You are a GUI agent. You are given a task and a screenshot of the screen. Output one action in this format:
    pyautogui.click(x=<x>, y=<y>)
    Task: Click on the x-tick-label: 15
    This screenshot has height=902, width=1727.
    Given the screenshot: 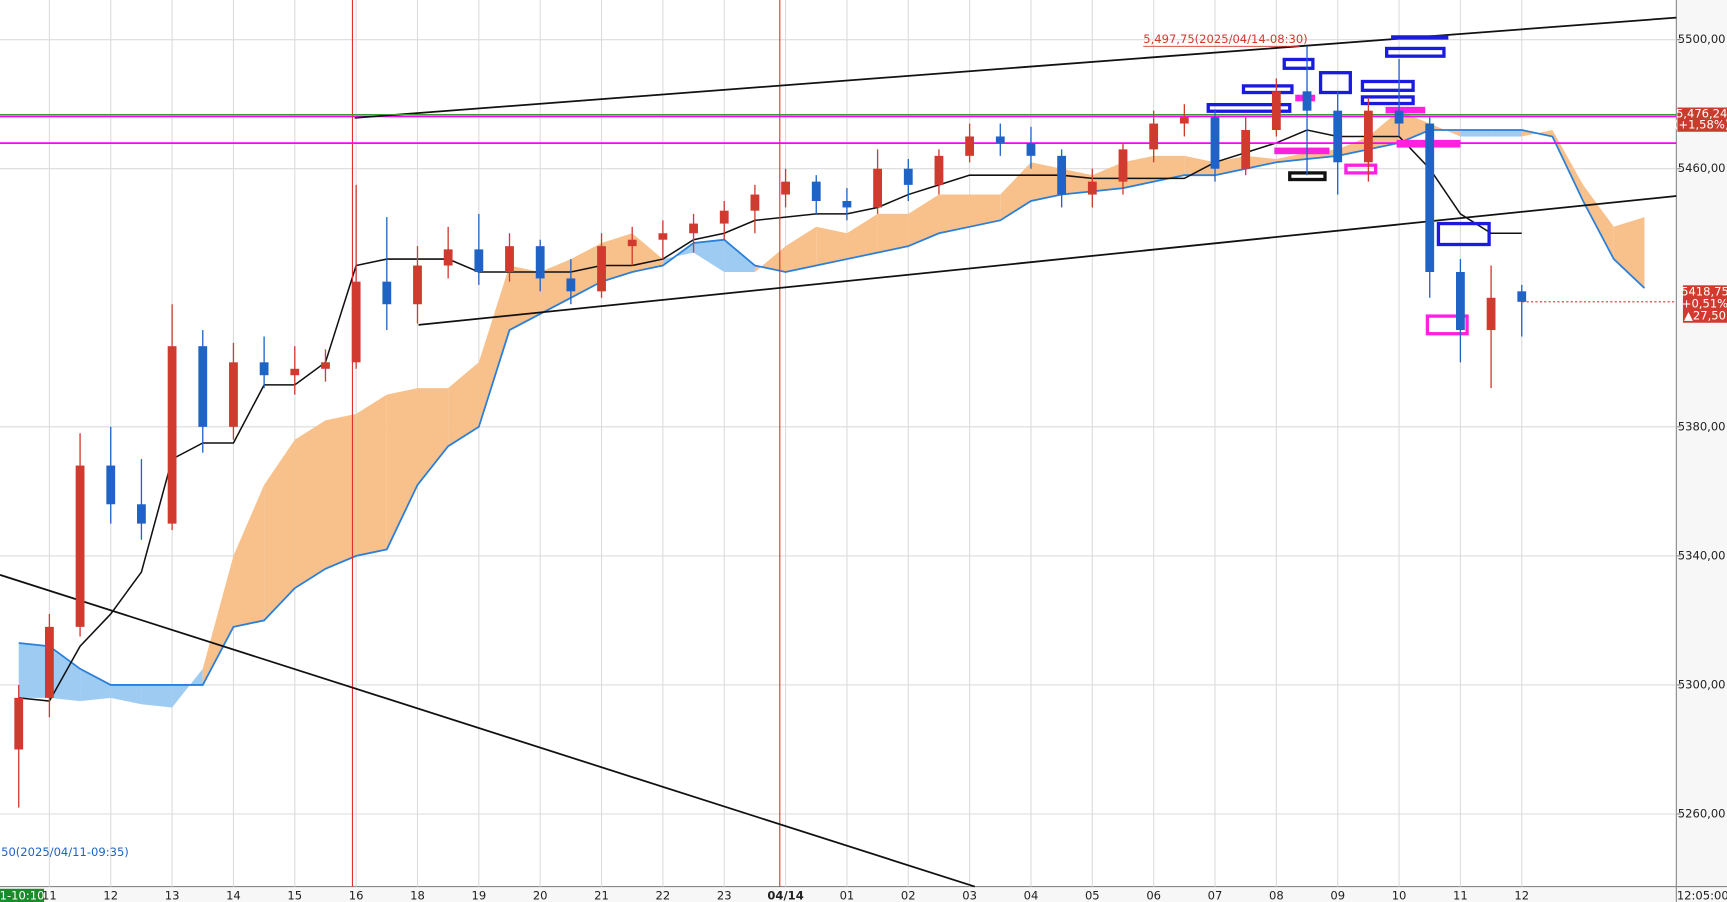 What is the action you would take?
    pyautogui.click(x=294, y=895)
    